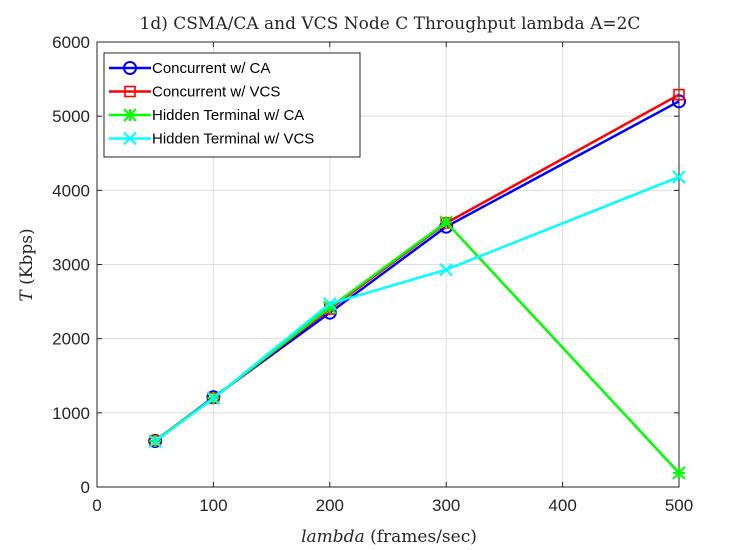 This screenshot has height=550, width=750. I want to click on x-tick-label: 100, so click(213, 505).